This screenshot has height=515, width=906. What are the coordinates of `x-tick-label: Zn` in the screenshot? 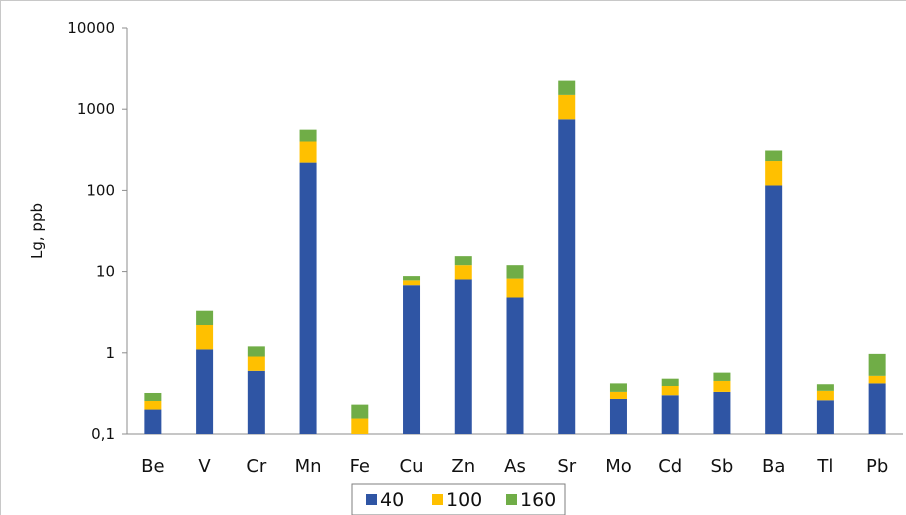 It's located at (463, 466).